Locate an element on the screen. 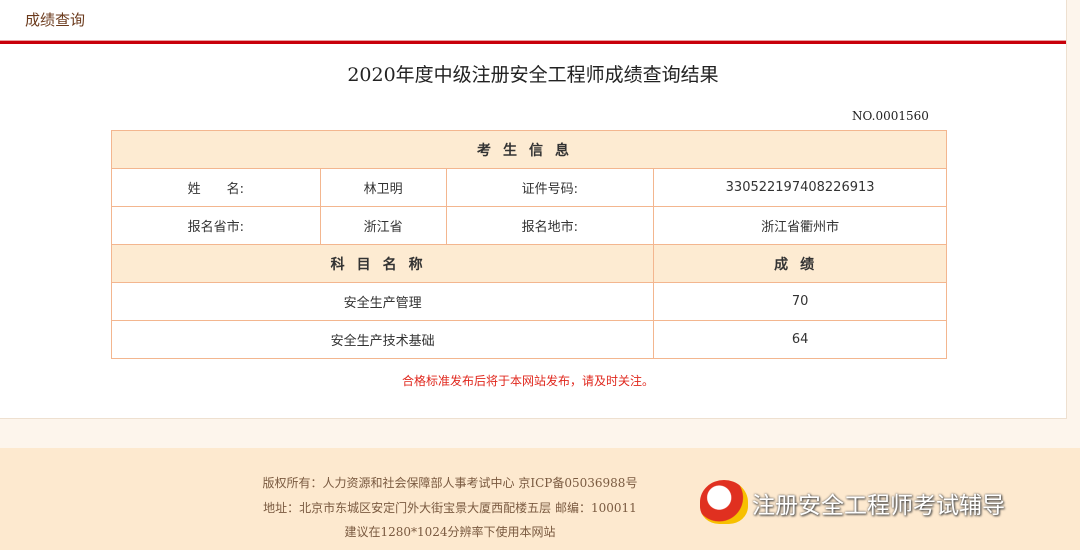 Image resolution: width=1080 pixels, height=550 pixels. footer-resolution: 建议在1280*1024分辨率下使用本网站 is located at coordinates (450, 532).